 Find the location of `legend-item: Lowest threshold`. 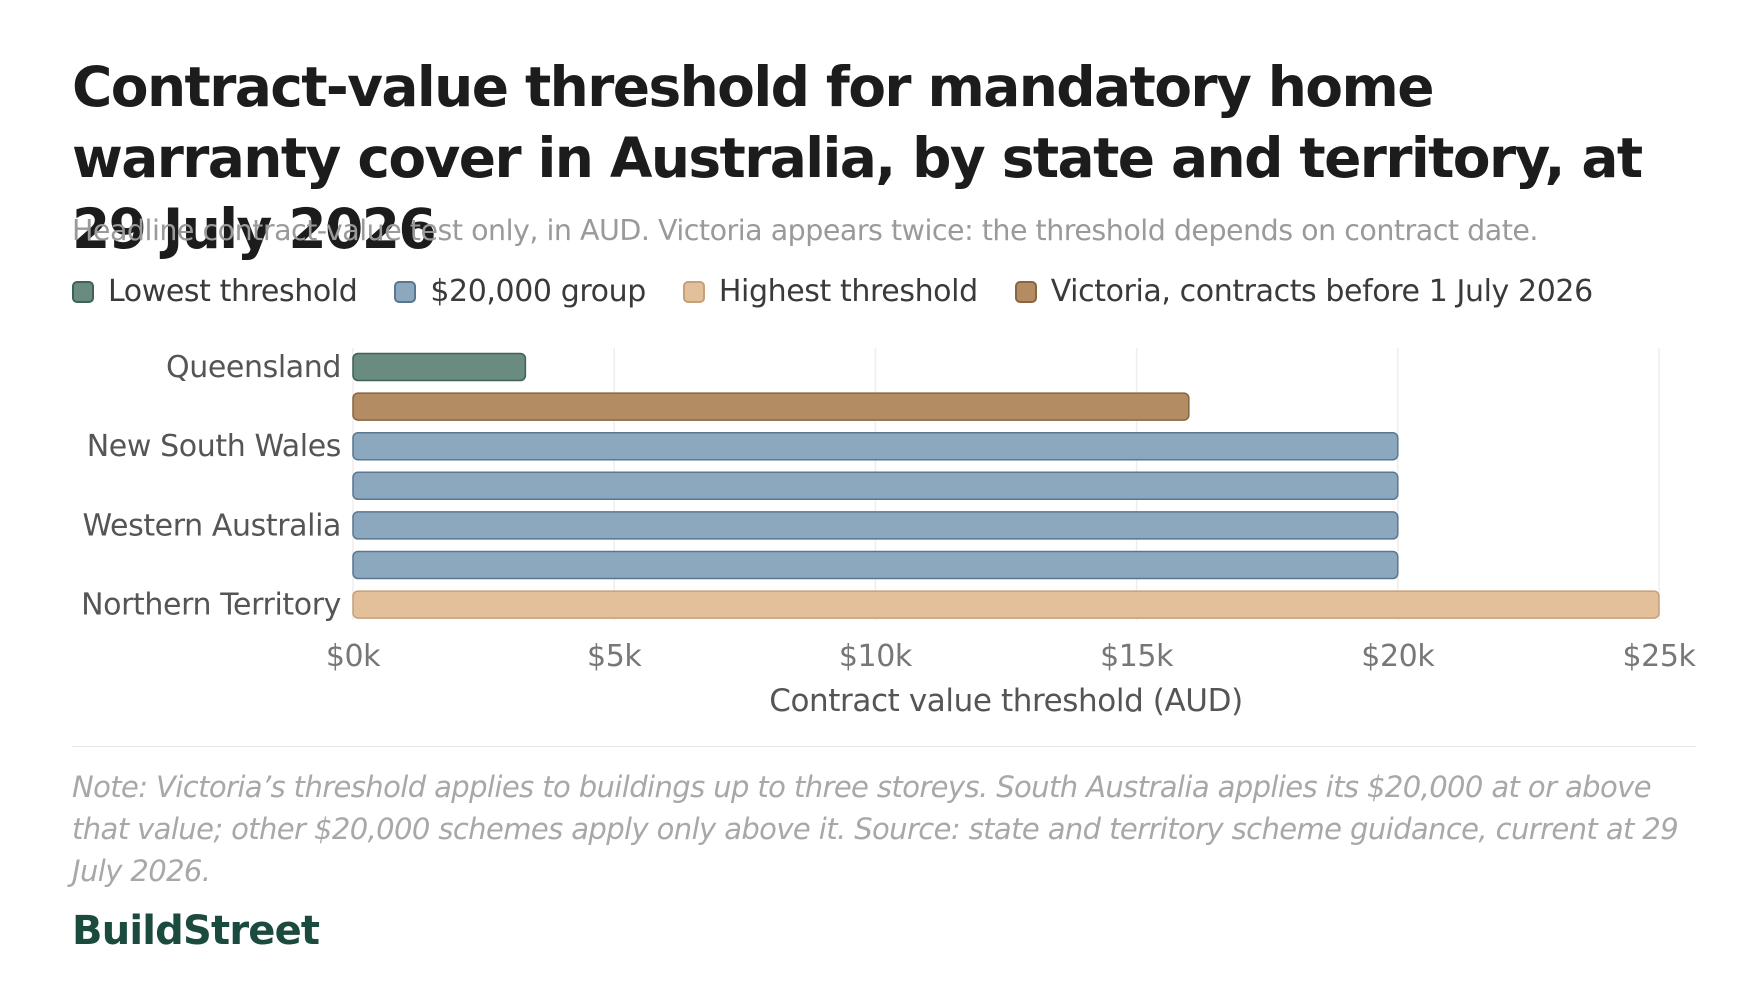

legend-item: Lowest threshold is located at coordinates (215, 291).